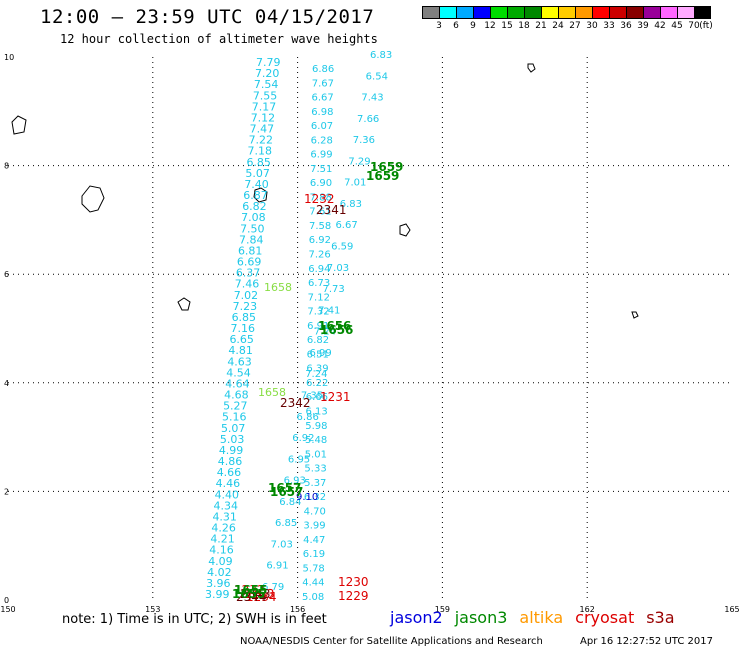 The image size is (740, 650). Describe the element at coordinates (152, 609) in the screenshot. I see `x-tick-label: 153` at that location.